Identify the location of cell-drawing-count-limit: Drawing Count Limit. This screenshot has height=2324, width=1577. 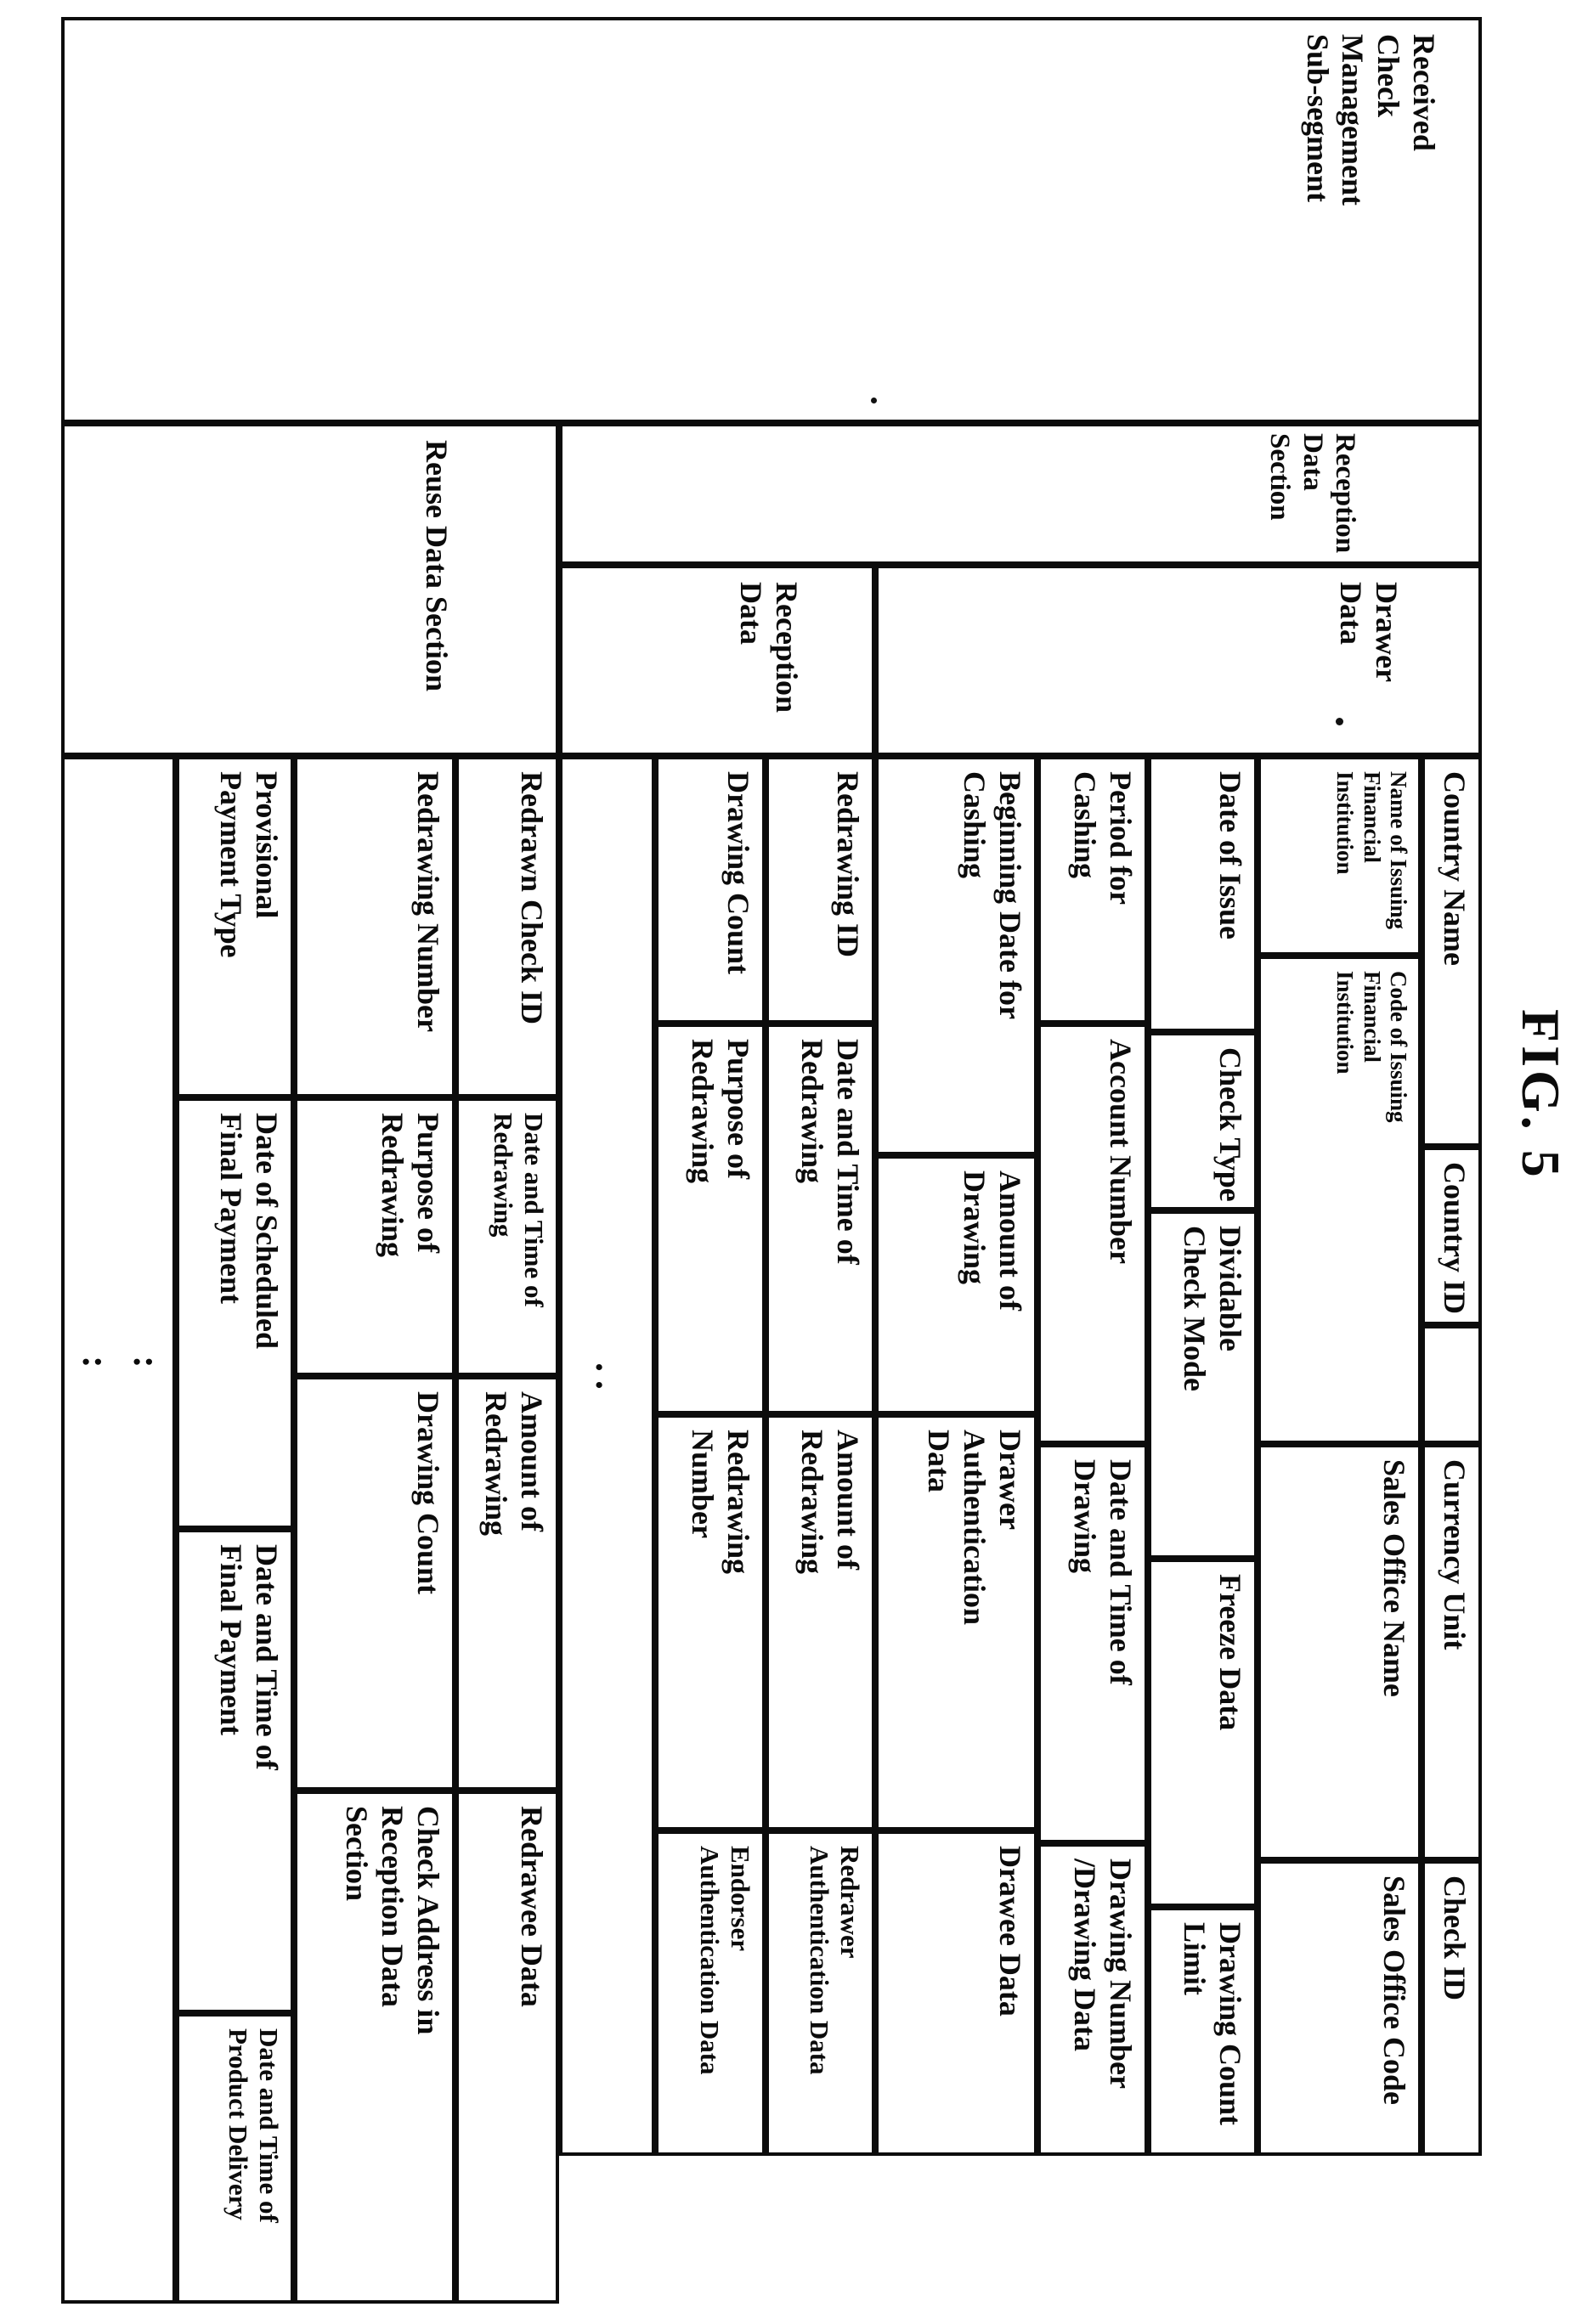
(1203, 2032).